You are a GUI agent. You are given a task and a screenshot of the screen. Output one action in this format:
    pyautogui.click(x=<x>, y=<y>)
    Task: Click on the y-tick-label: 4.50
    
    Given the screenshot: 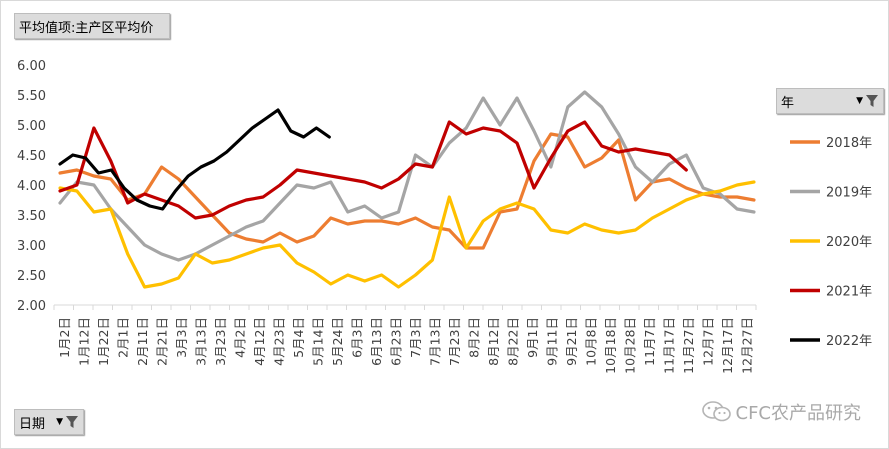 What is the action you would take?
    pyautogui.click(x=31, y=156)
    